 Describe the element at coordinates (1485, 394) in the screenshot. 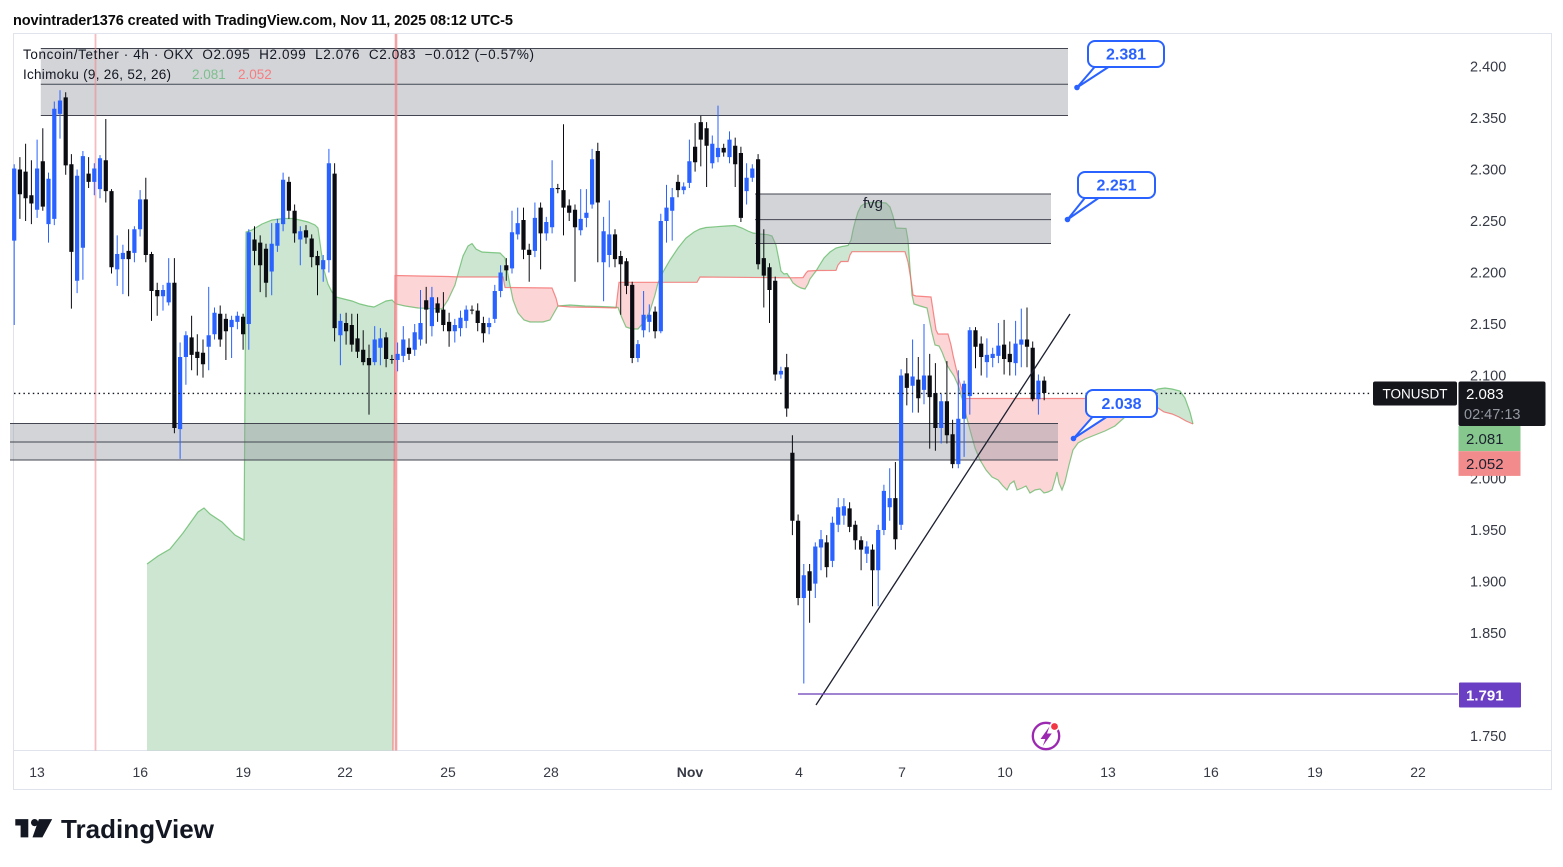

I see `svg-text: 2.083` at that location.